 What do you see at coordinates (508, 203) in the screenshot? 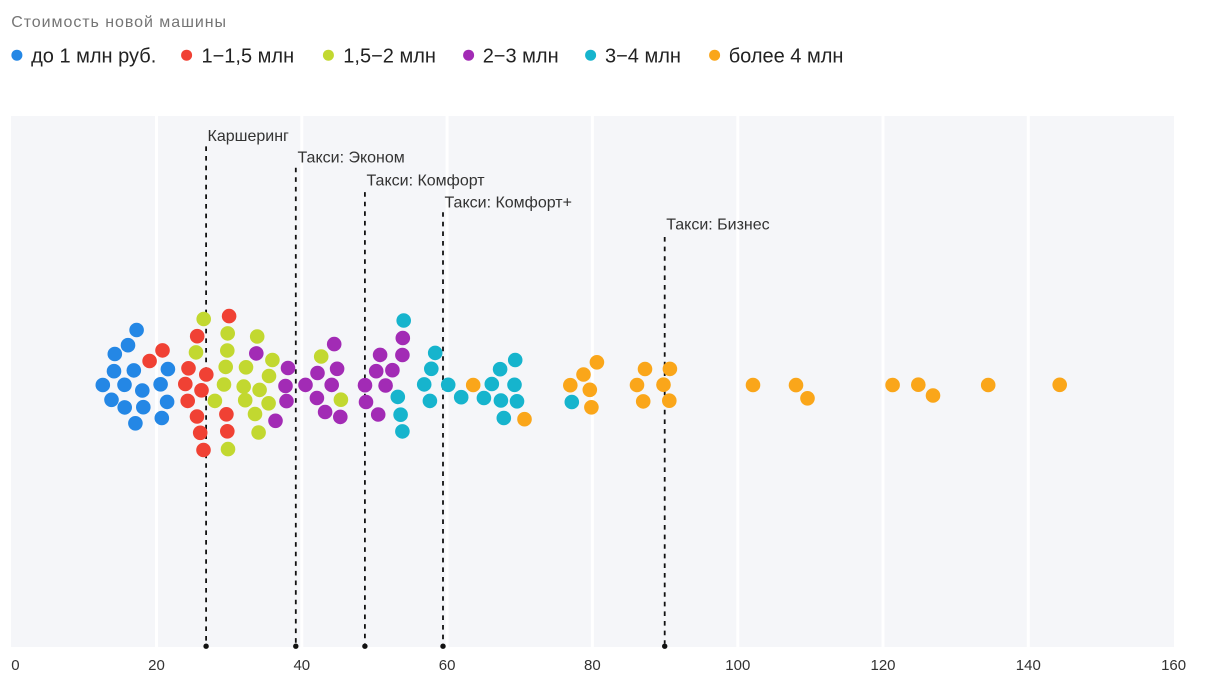
I see `svg-text: Такси: Комфорт+` at bounding box center [508, 203].